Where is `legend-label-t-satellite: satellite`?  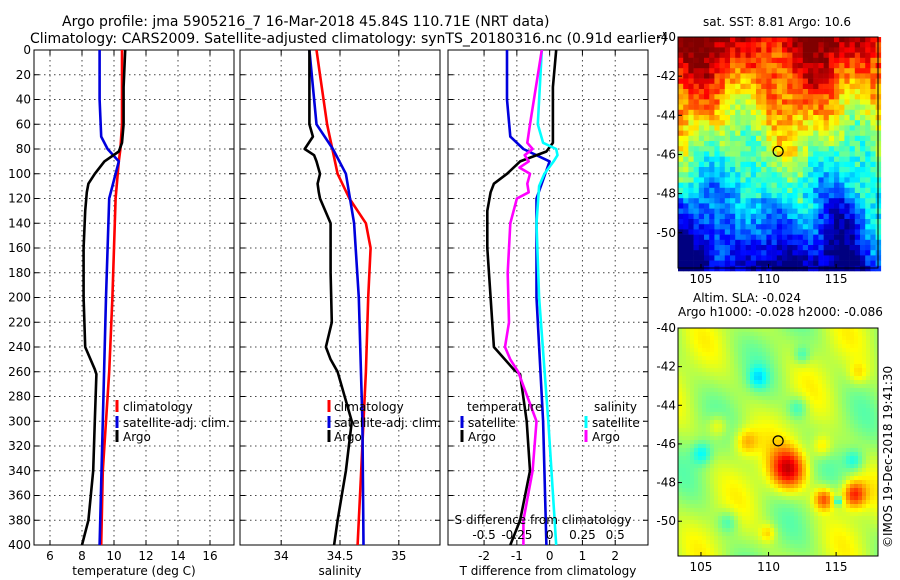 legend-label-t-satellite: satellite is located at coordinates (492, 423).